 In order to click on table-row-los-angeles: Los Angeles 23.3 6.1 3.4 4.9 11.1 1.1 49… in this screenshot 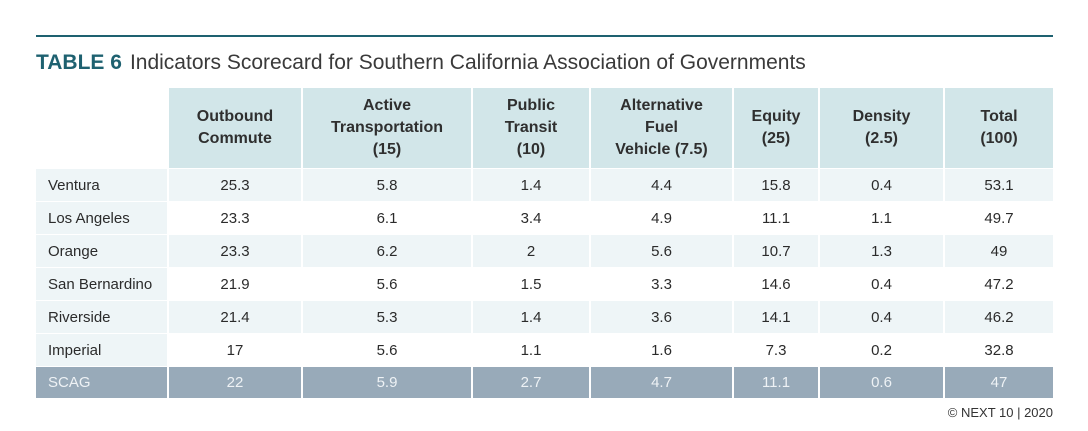, I will do `click(544, 218)`.